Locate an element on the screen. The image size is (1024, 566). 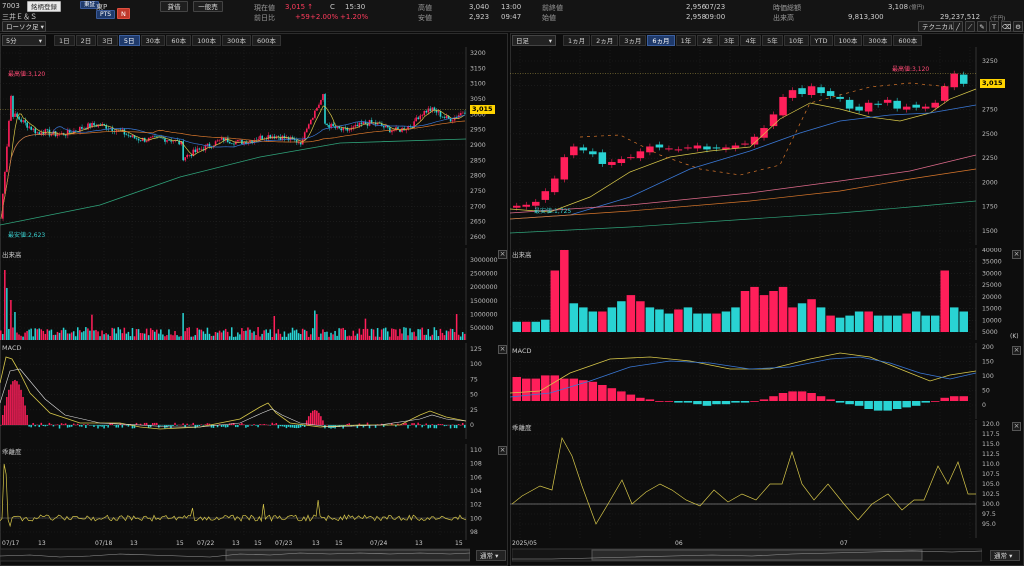
left-deviation-chart: 110 108 106 104 102 100 98 is located at coordinates (254, 492).